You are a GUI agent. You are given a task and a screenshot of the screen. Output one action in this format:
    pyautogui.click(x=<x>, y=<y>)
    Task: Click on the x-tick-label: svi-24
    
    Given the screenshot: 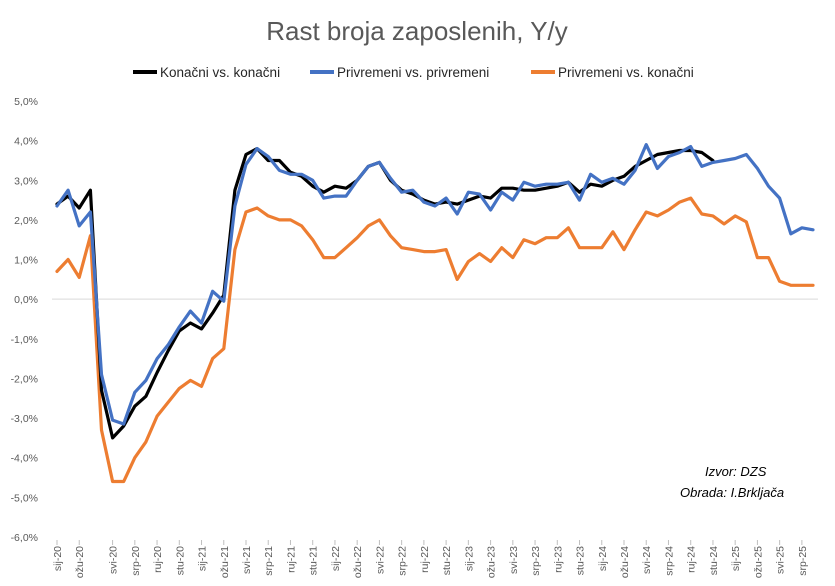 What is the action you would take?
    pyautogui.click(x=647, y=560)
    